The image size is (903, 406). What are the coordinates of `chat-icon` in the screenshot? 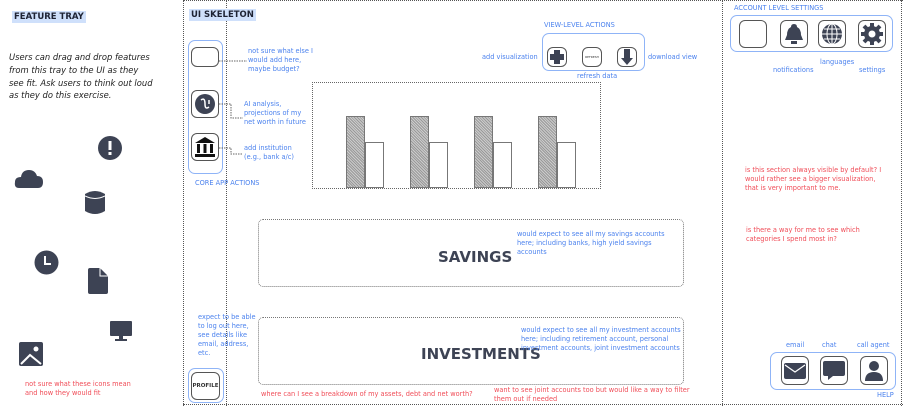 It's located at (834, 370).